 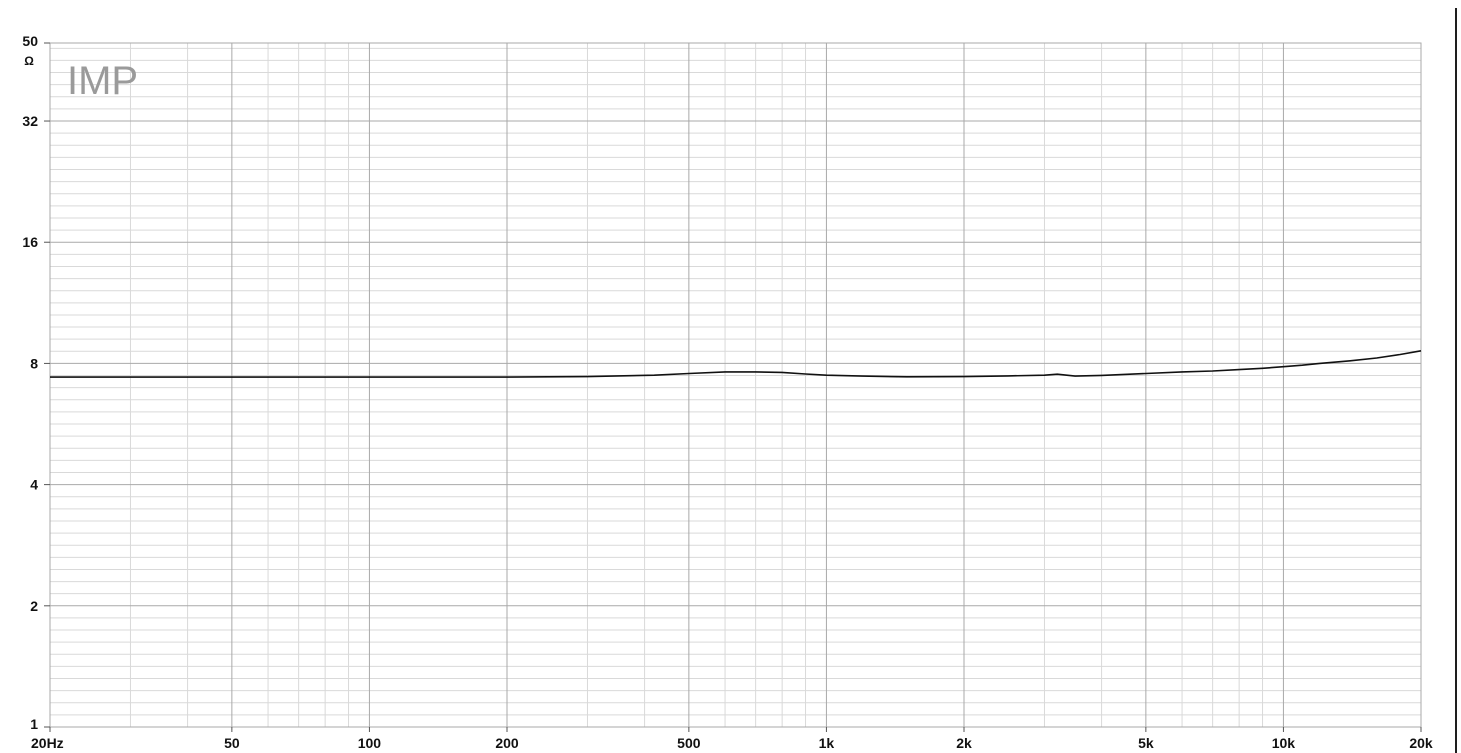 What do you see at coordinates (30, 121) in the screenshot?
I see `y-tick-label: 32` at bounding box center [30, 121].